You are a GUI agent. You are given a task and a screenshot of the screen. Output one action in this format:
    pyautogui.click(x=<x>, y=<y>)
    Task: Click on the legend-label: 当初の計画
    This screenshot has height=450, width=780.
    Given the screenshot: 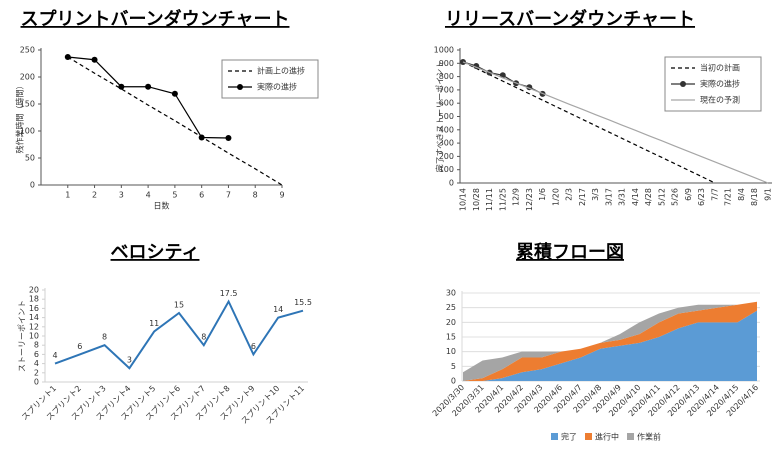 What is the action you would take?
    pyautogui.click(x=720, y=68)
    